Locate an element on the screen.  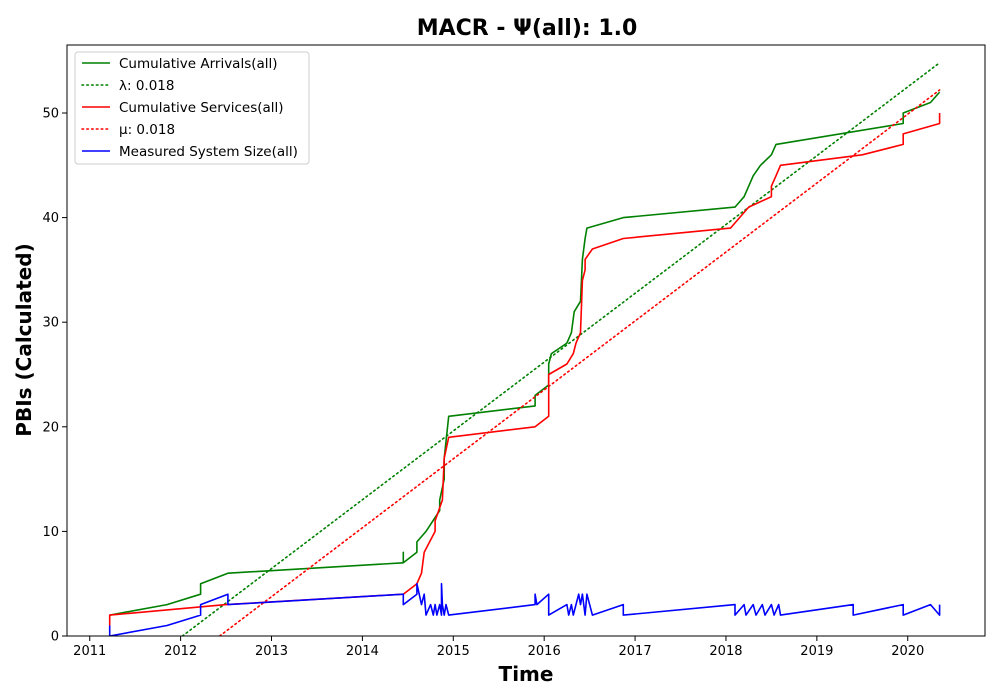
legend-label: μ: 0.018 is located at coordinates (147, 130).